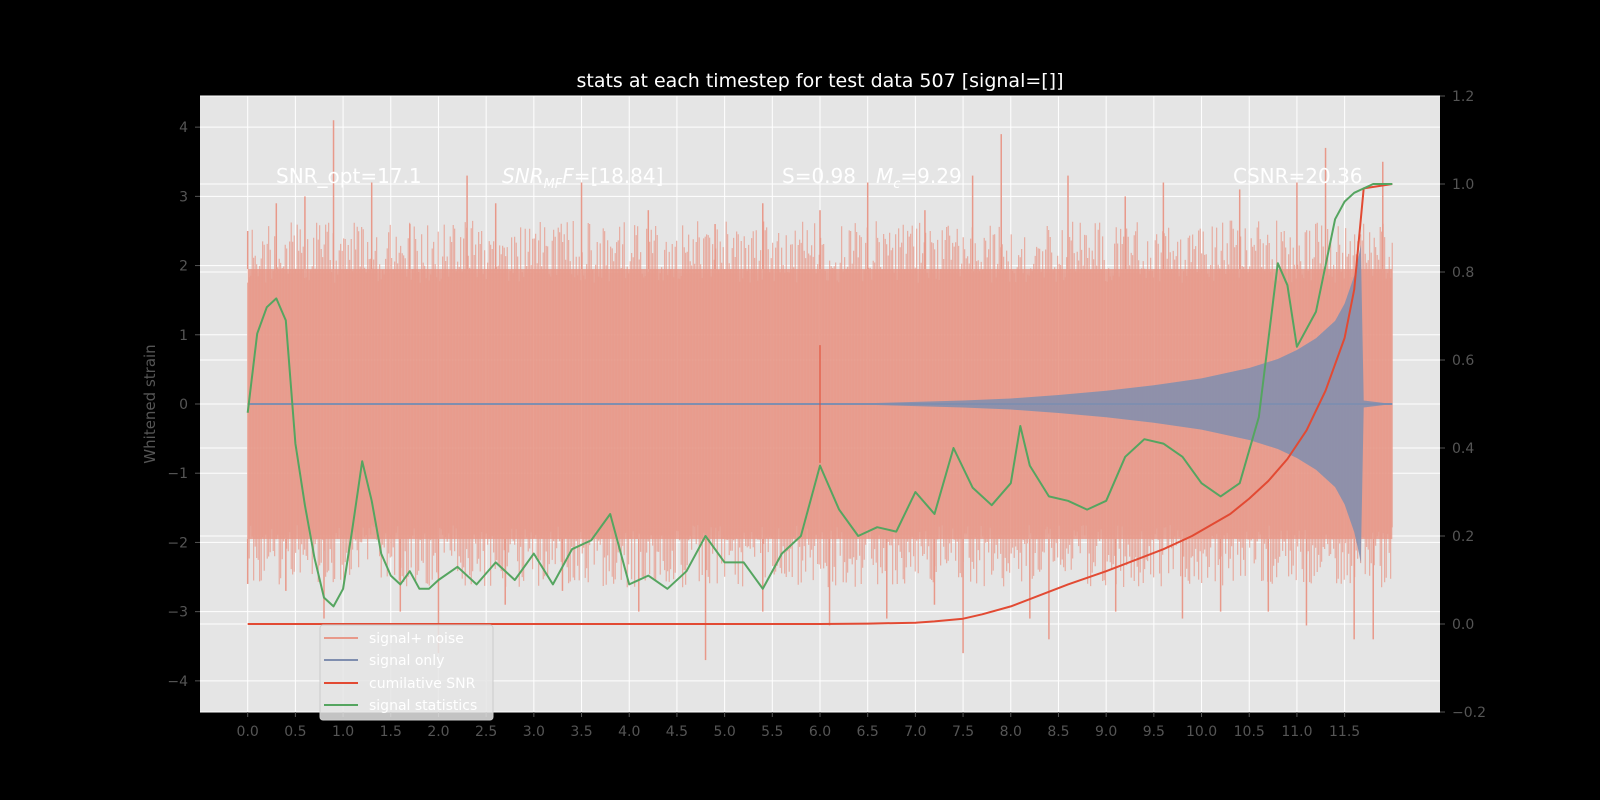  Describe the element at coordinates (1469, 713) in the screenshot. I see `right-tick-label: −0.2` at that location.